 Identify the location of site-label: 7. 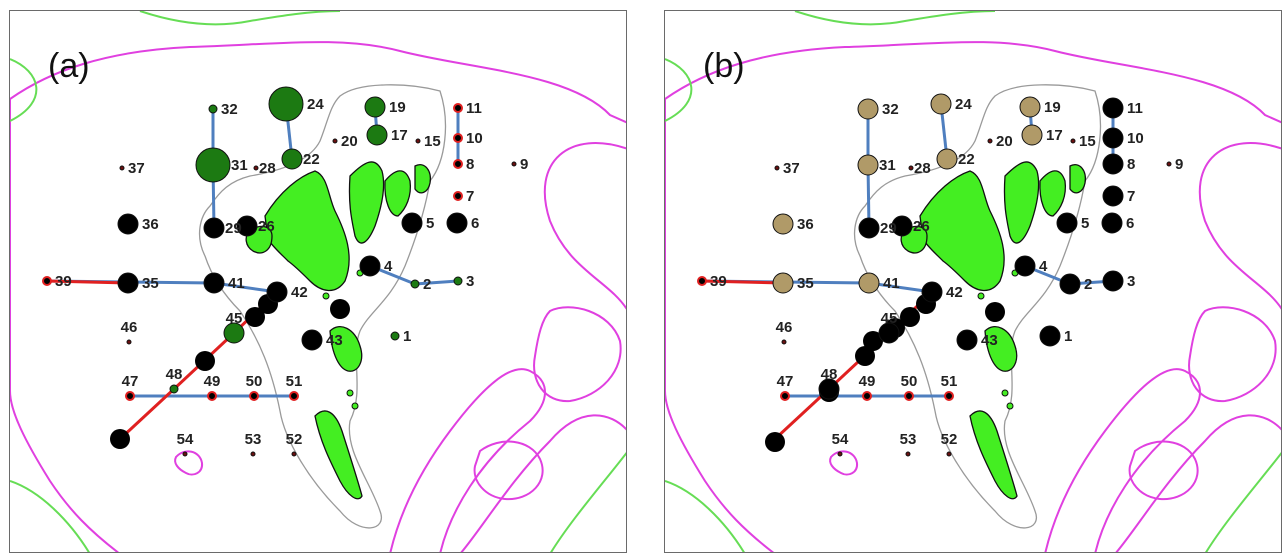
(470, 196).